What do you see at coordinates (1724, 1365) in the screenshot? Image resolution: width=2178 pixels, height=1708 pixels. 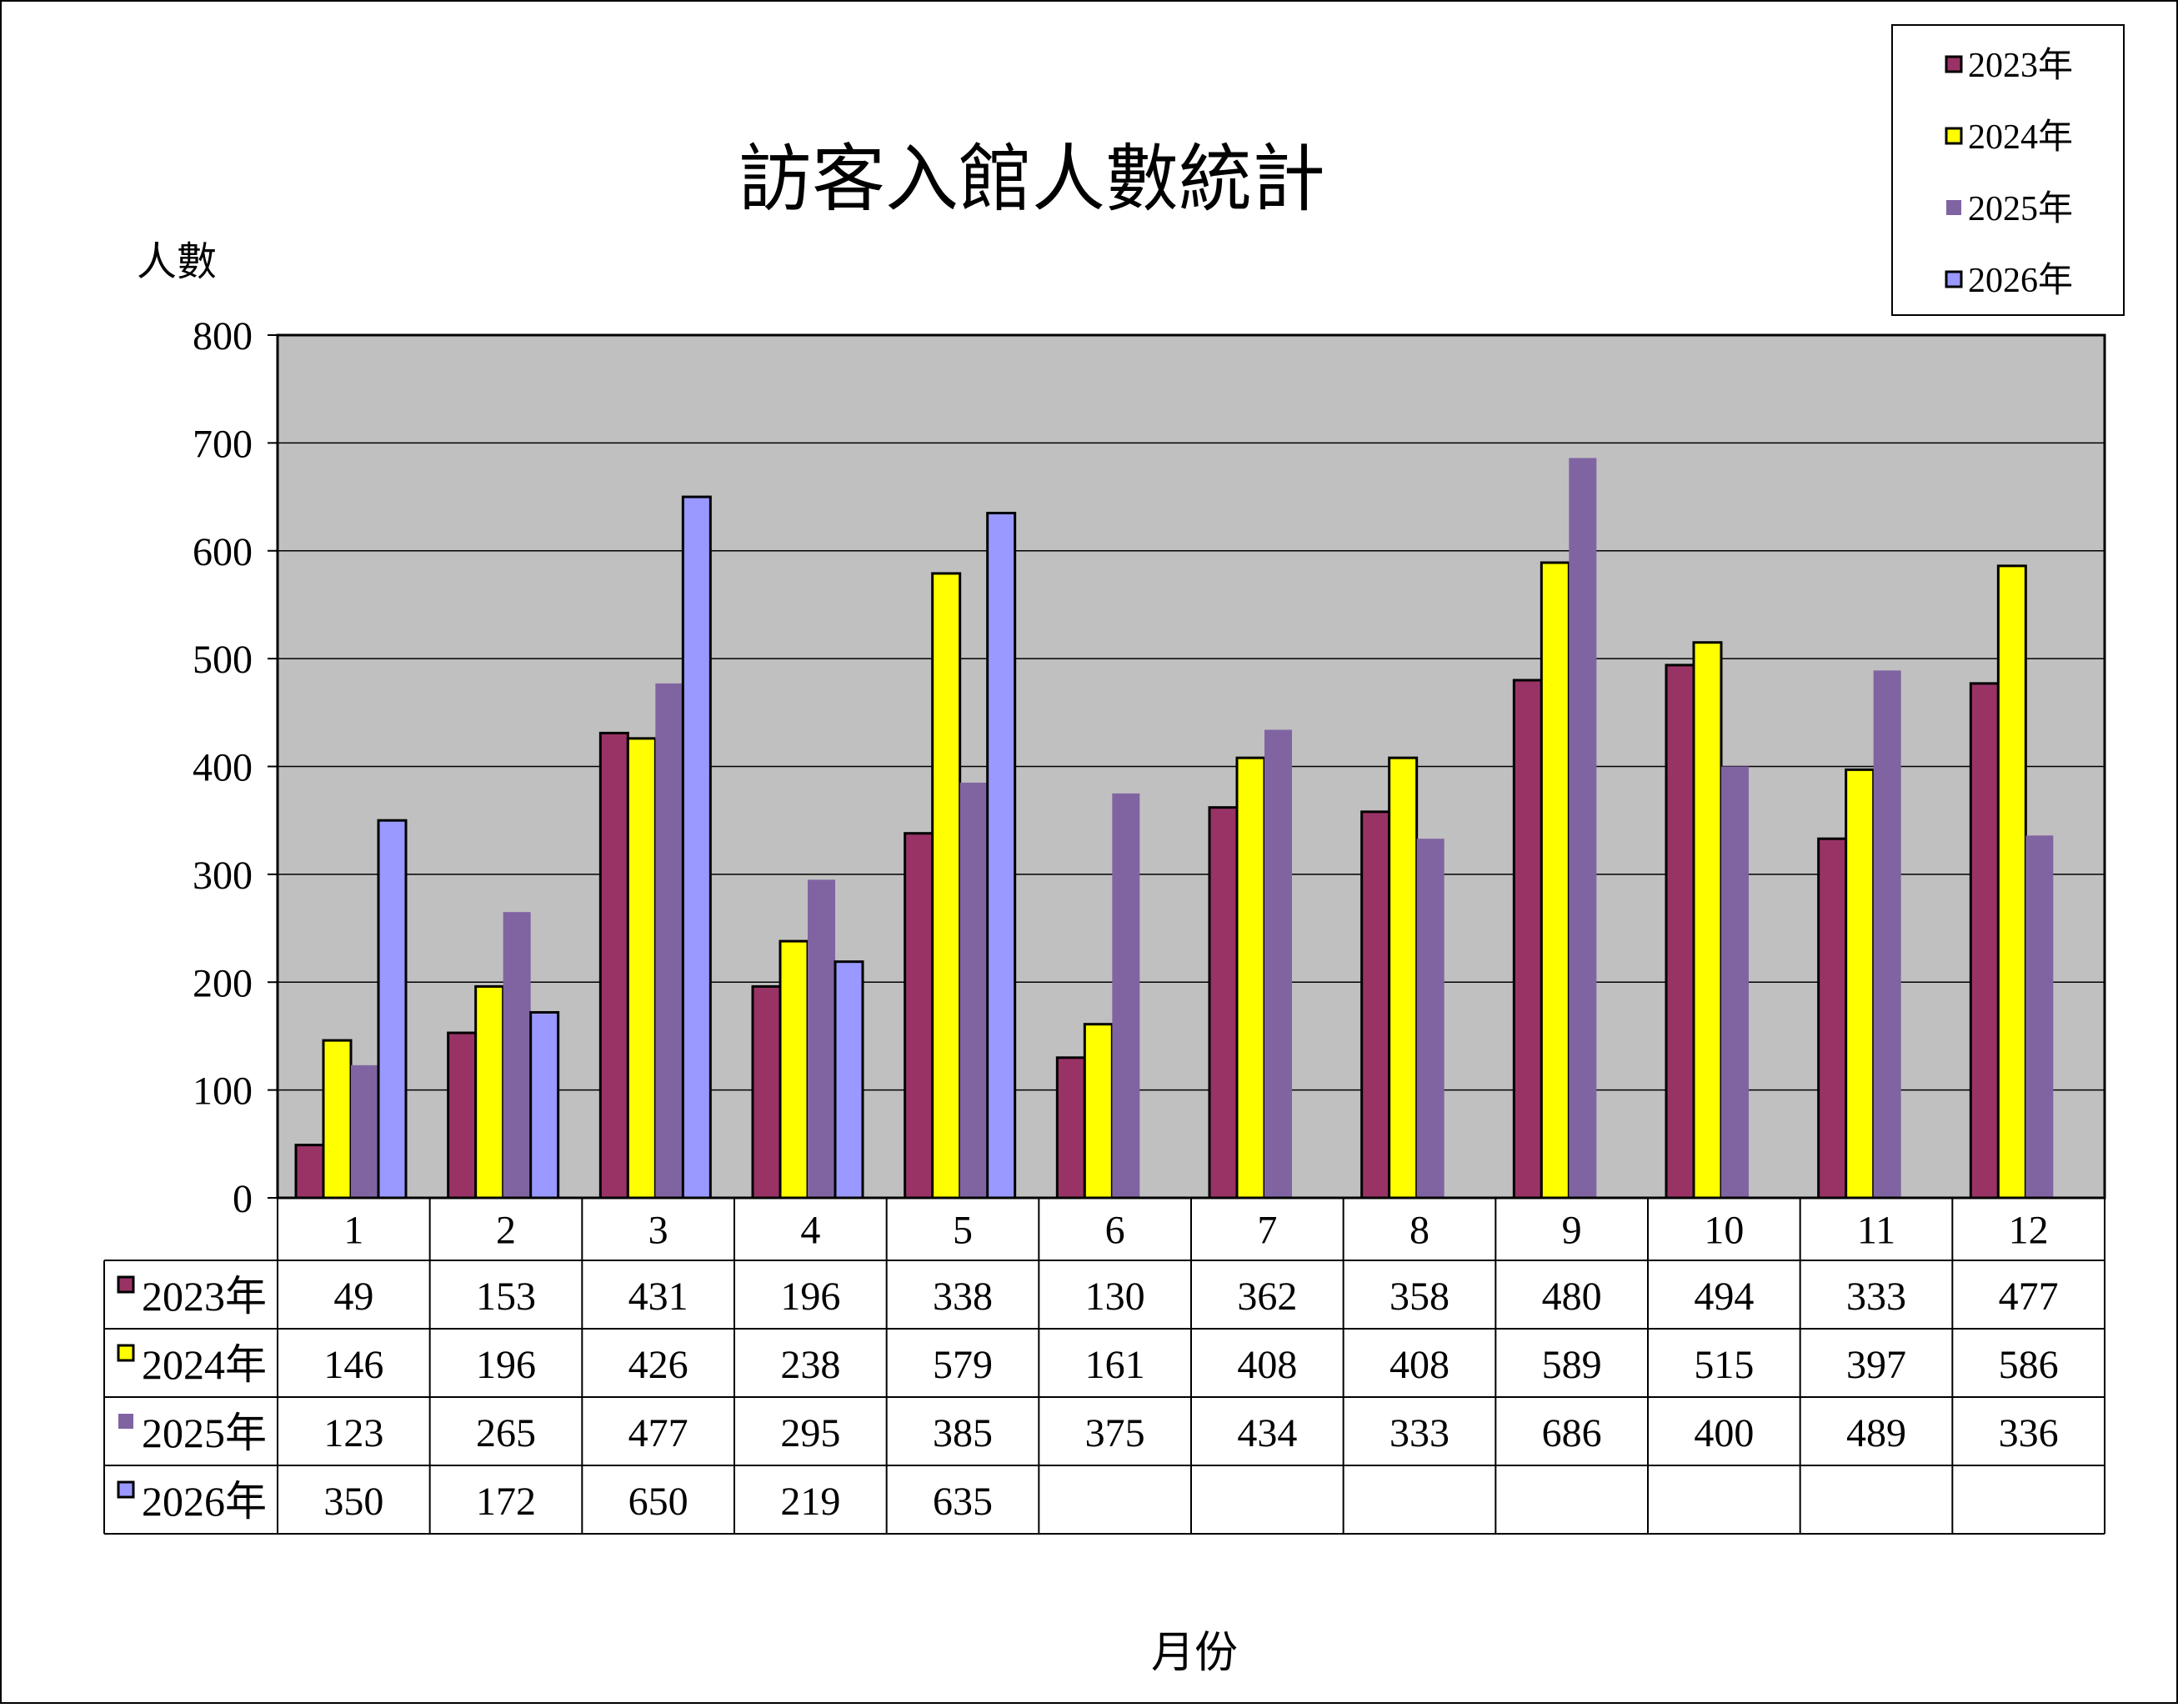 I see `table-cell-value: 515` at bounding box center [1724, 1365].